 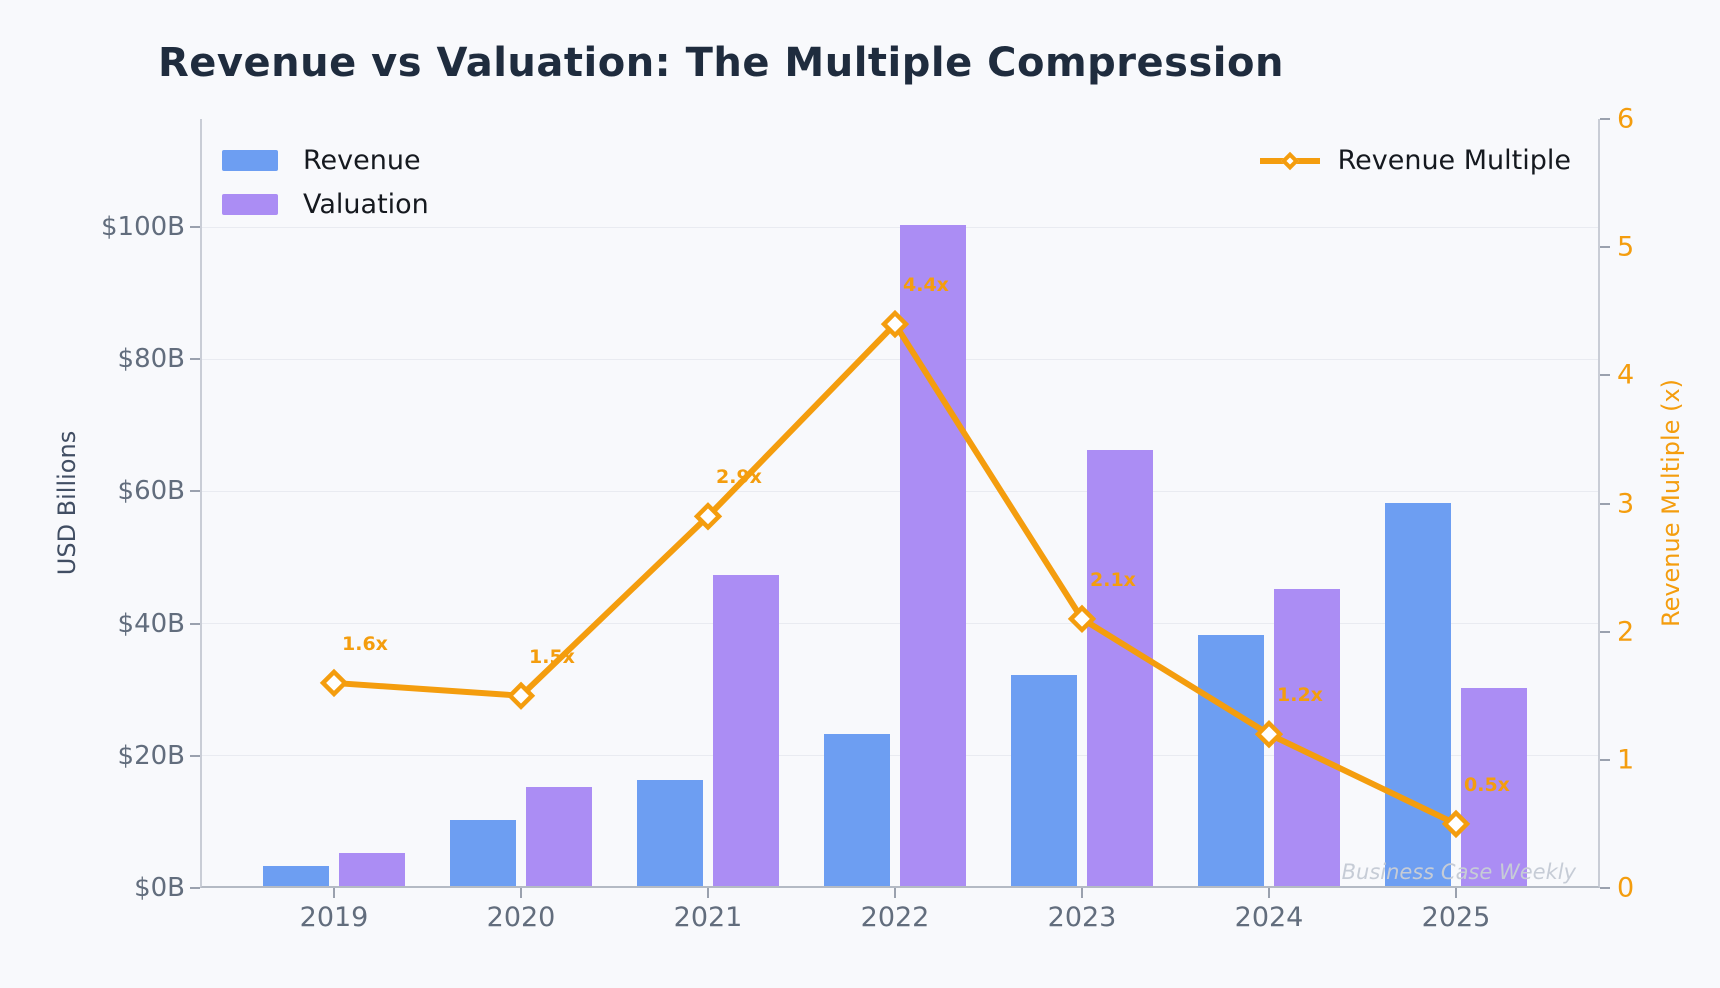 I want to click on right-tick-label: 2, so click(x=1626, y=632).